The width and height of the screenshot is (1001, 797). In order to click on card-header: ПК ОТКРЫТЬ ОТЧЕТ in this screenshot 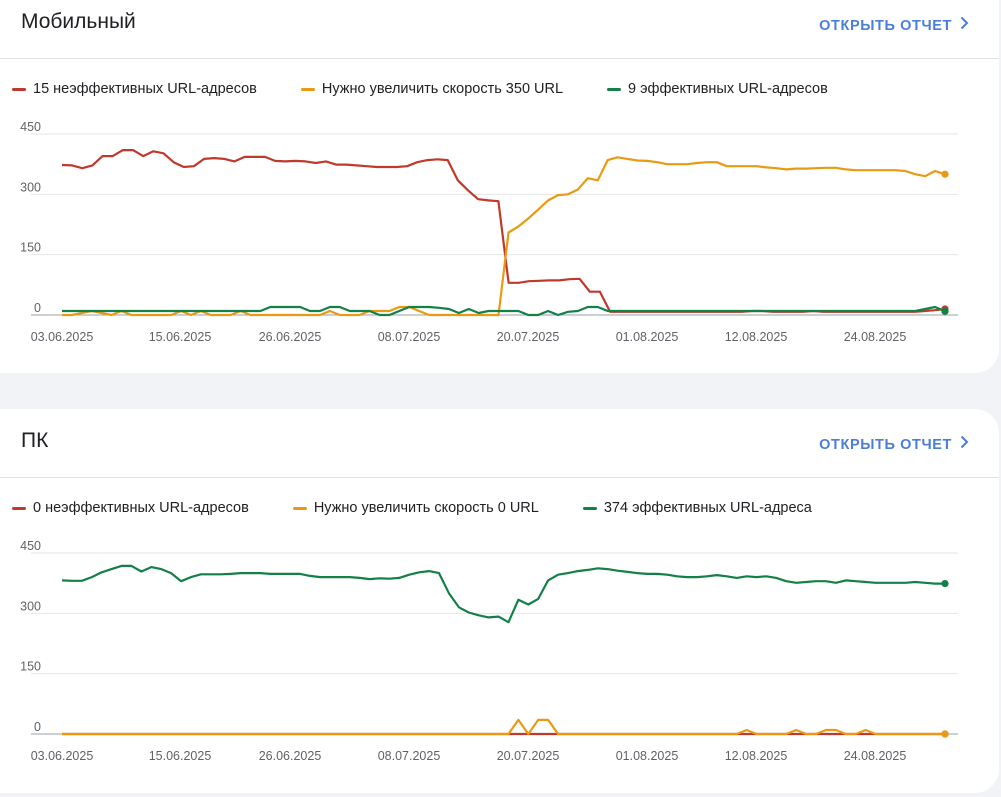, I will do `click(499, 443)`.